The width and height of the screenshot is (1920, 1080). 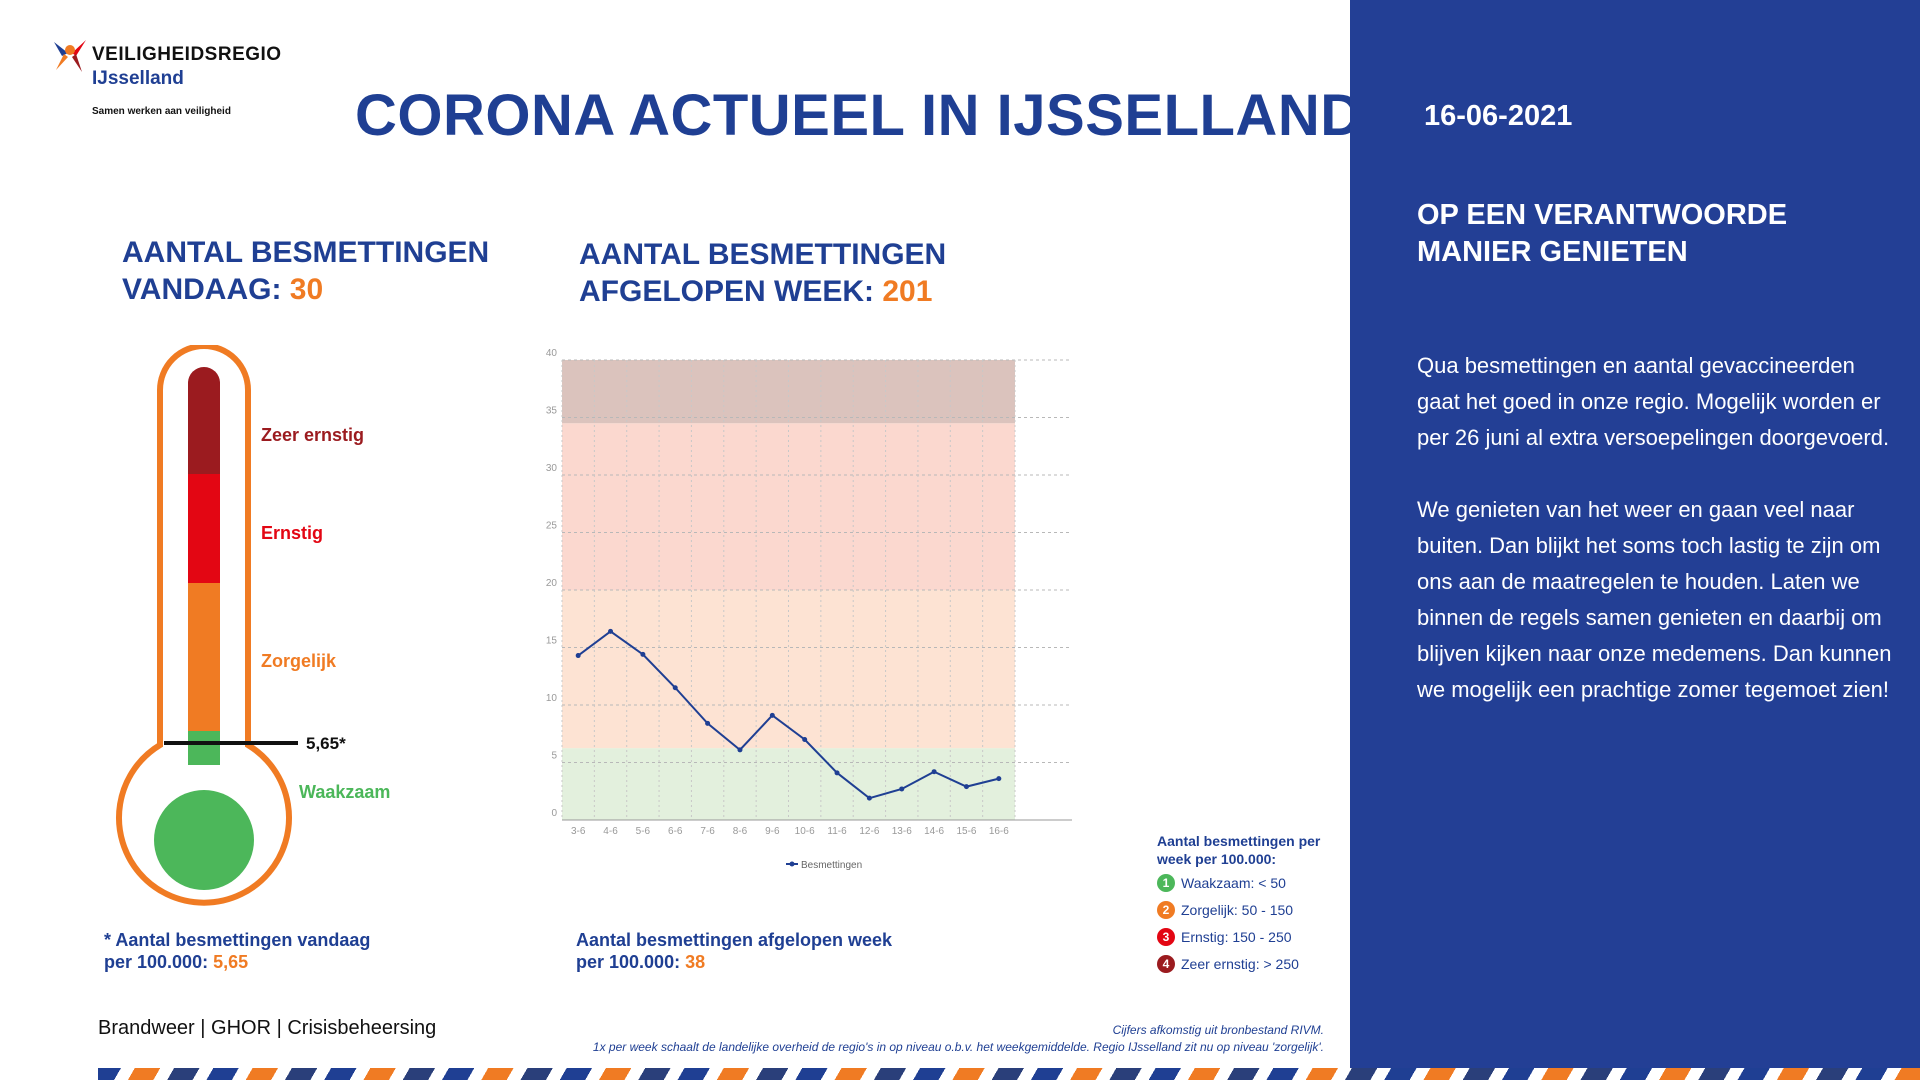 What do you see at coordinates (966, 831) in the screenshot?
I see `x-tick-label: 15-6` at bounding box center [966, 831].